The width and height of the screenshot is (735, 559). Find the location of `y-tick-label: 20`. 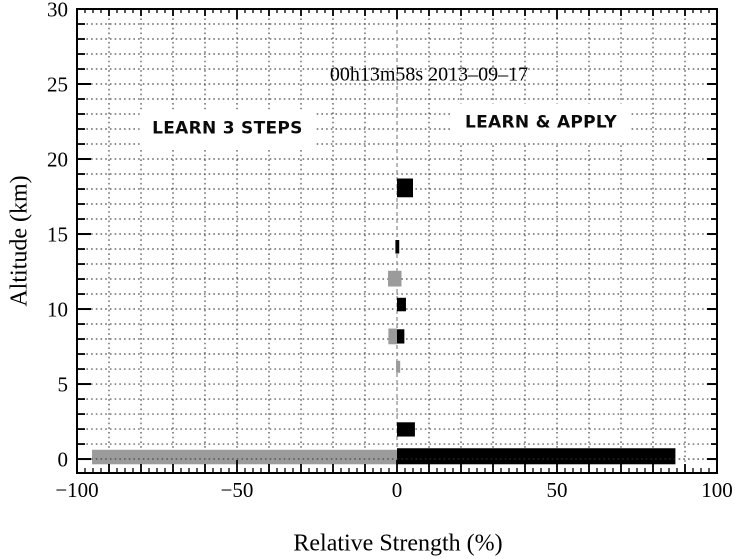

y-tick-label: 20 is located at coordinates (57, 160).